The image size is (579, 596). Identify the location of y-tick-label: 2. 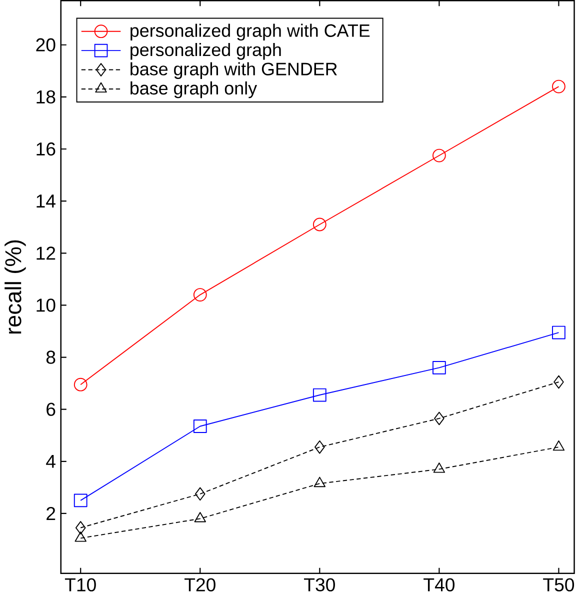
(50, 513).